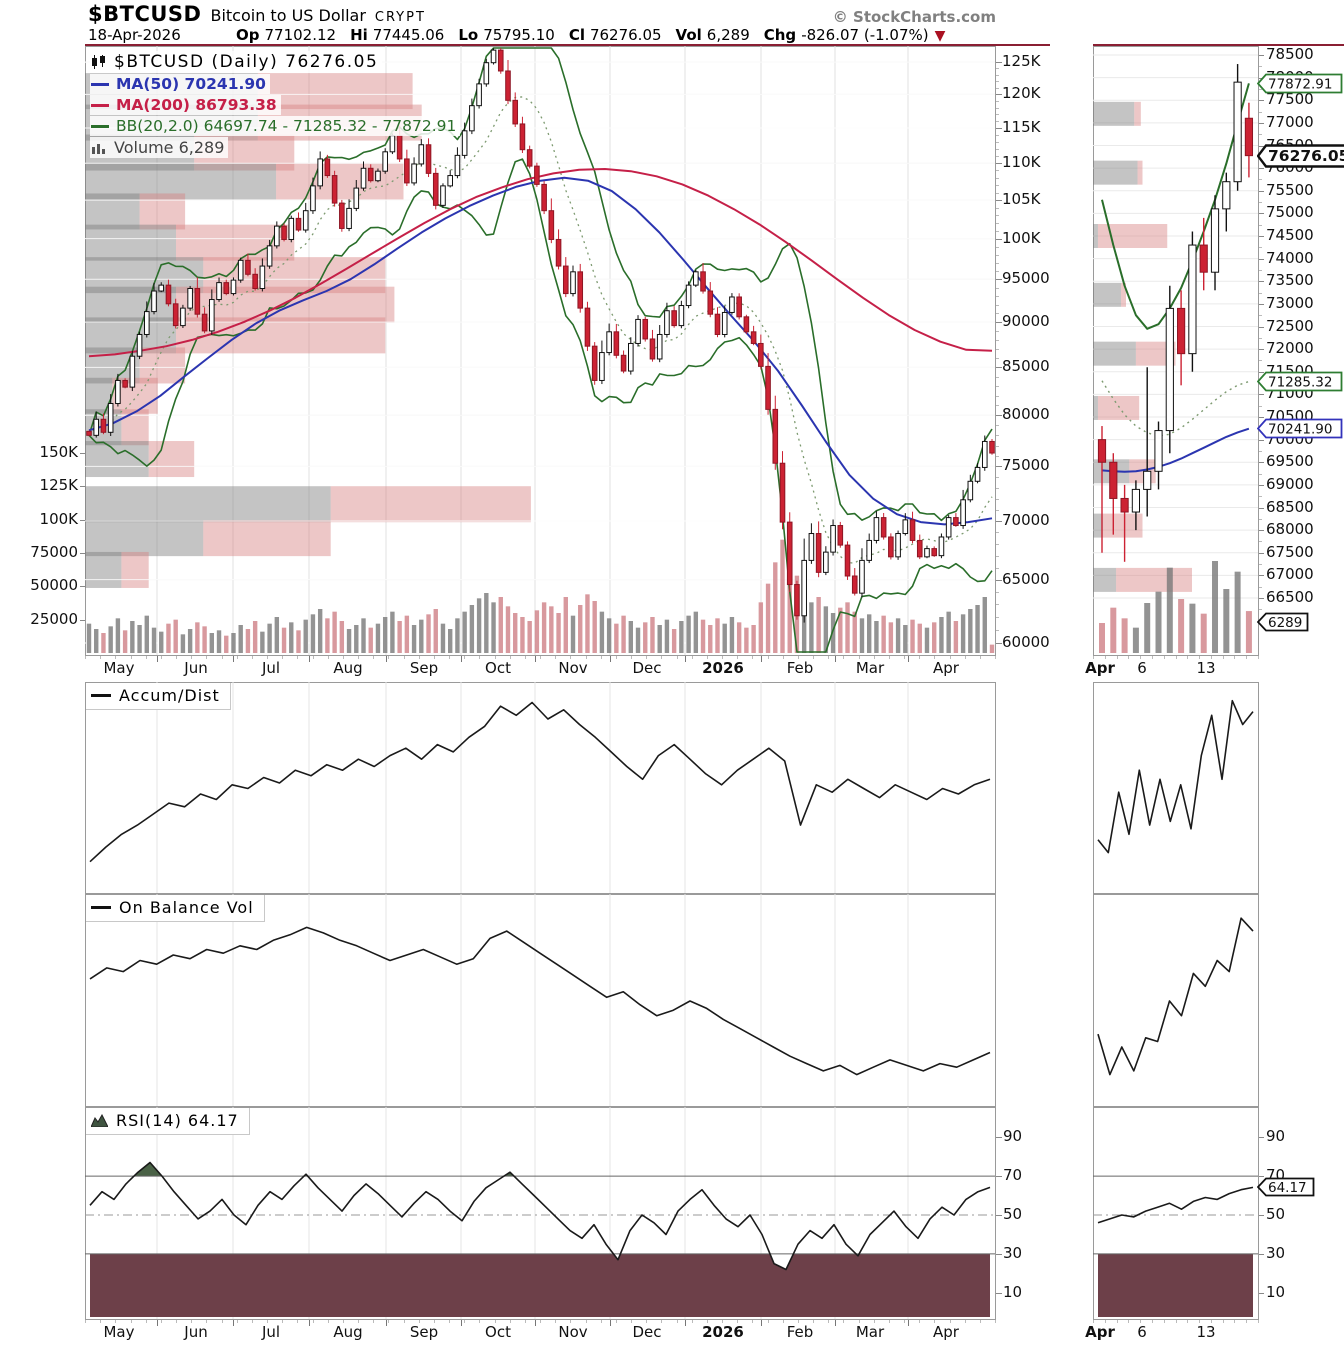  Describe the element at coordinates (271, 668) in the screenshot. I see `month-label: Jul` at that location.